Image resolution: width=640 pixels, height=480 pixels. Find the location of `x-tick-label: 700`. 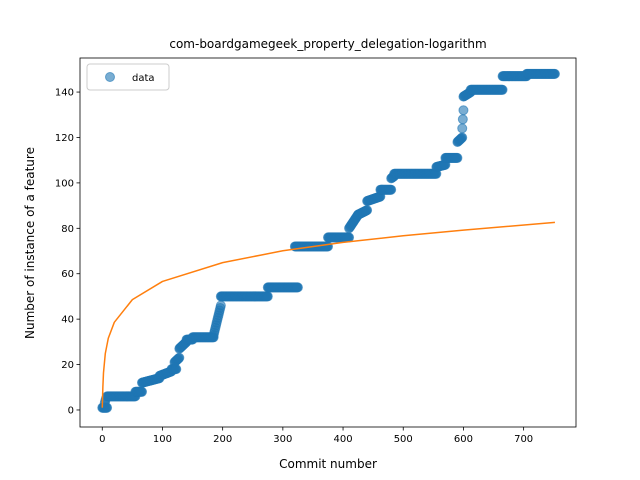

x-tick-label: 700 is located at coordinates (523, 439).